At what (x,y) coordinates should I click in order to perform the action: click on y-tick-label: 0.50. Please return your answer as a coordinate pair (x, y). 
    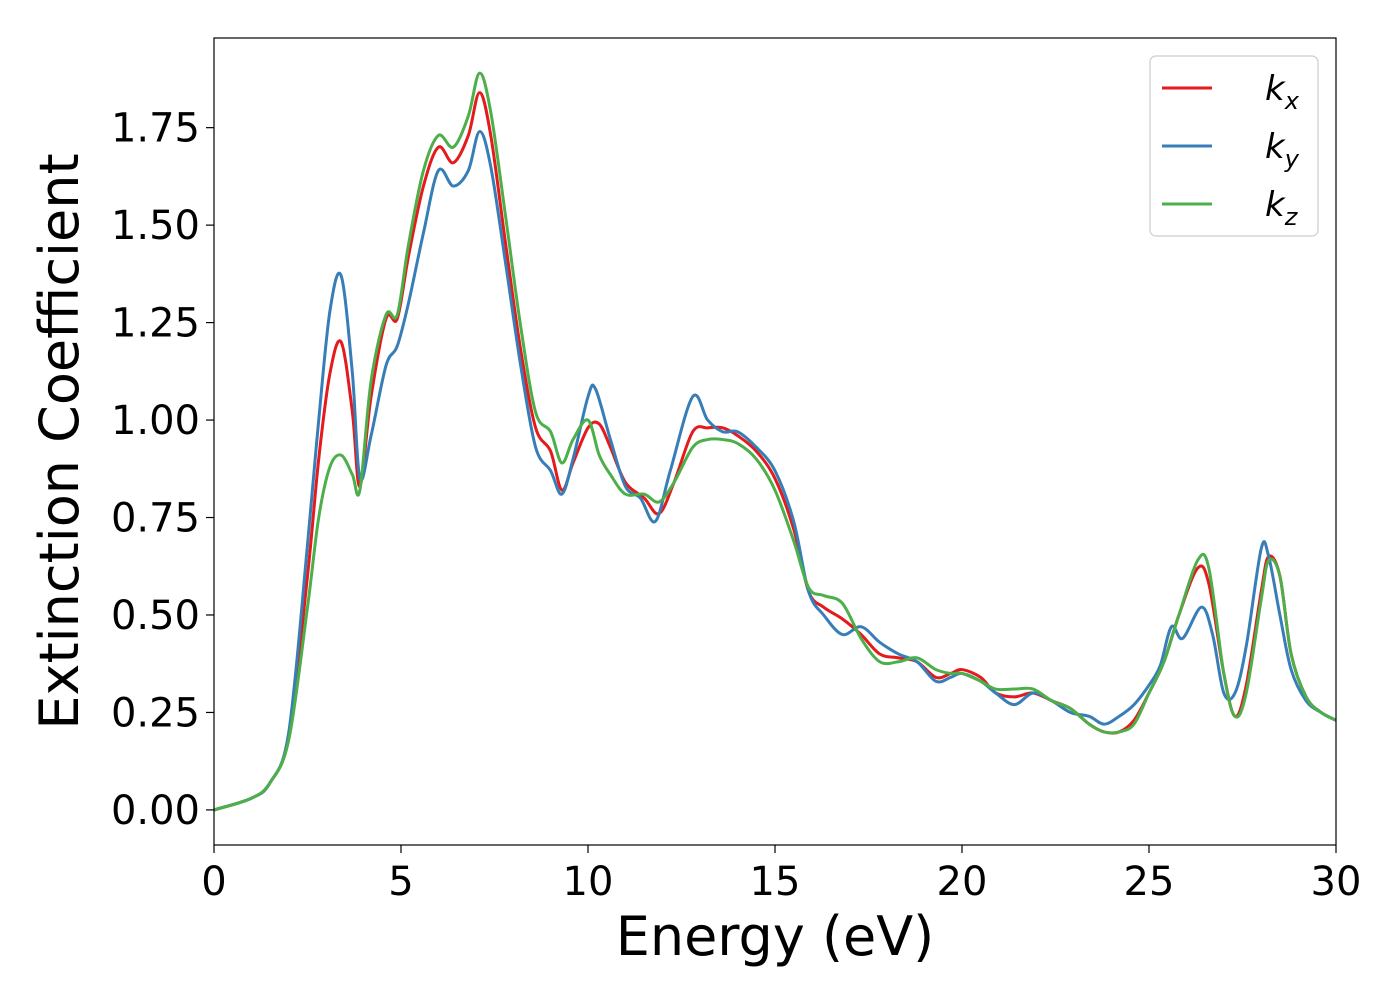
    Looking at the image, I should click on (155, 616).